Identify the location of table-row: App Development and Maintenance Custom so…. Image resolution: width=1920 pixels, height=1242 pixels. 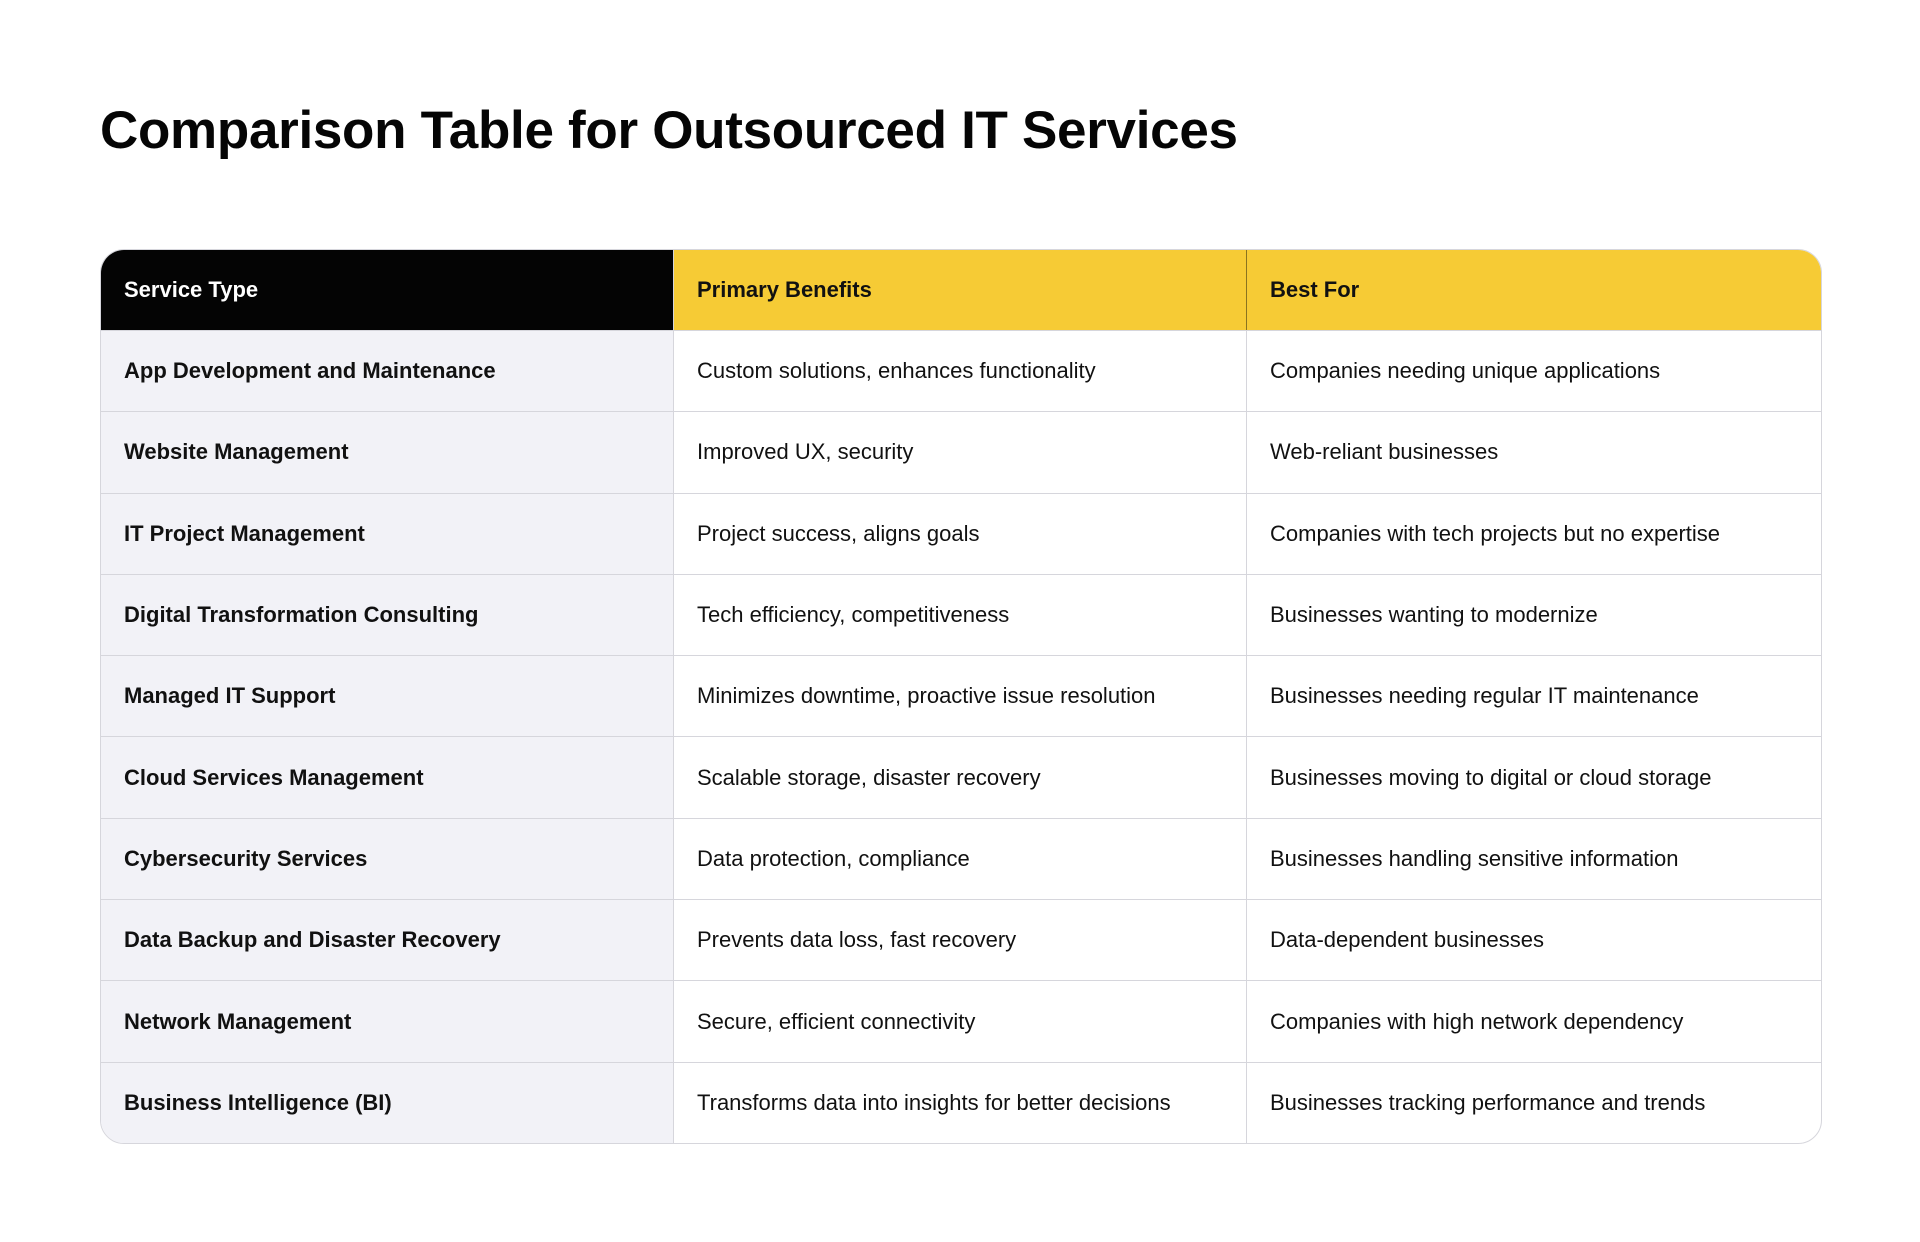
(961, 371).